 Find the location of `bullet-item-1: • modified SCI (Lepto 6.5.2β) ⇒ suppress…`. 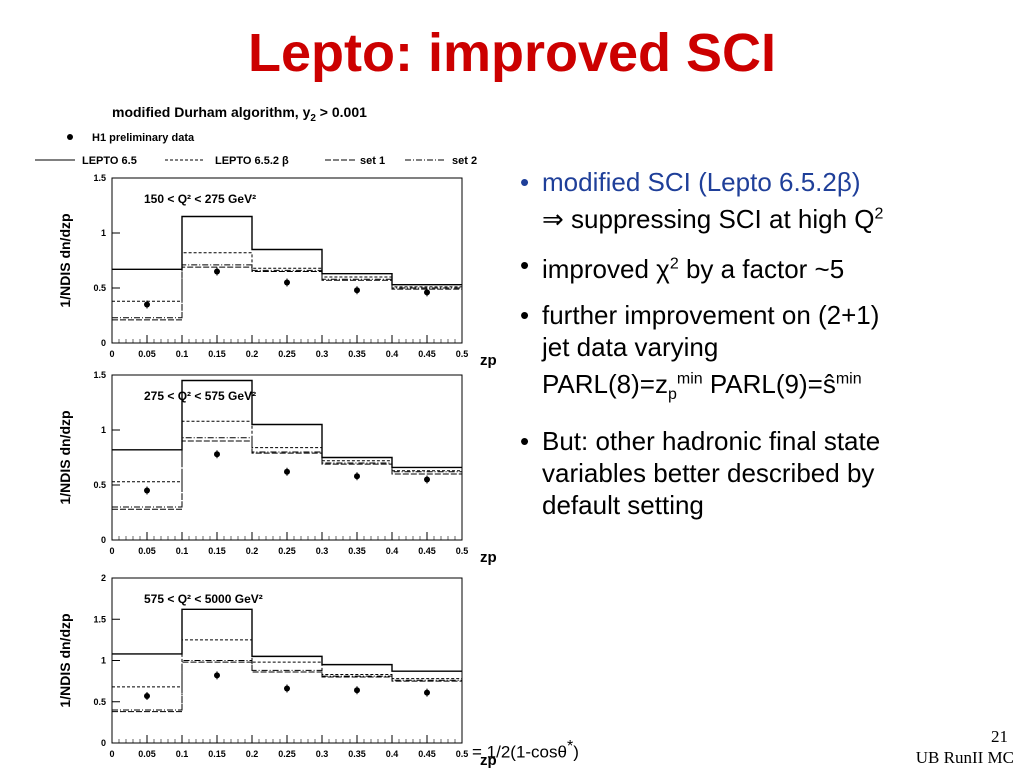

bullet-item-1: • modified SCI (Lepto 6.5.2β) ⇒ suppress… is located at coordinates (765, 200).